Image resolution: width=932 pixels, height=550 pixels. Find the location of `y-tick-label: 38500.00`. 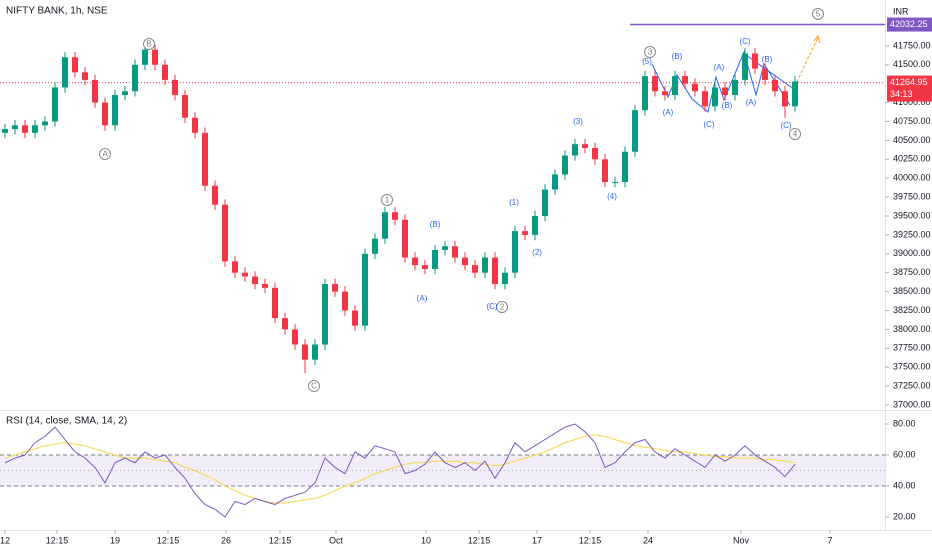

y-tick-label: 38500.00 is located at coordinates (912, 291).